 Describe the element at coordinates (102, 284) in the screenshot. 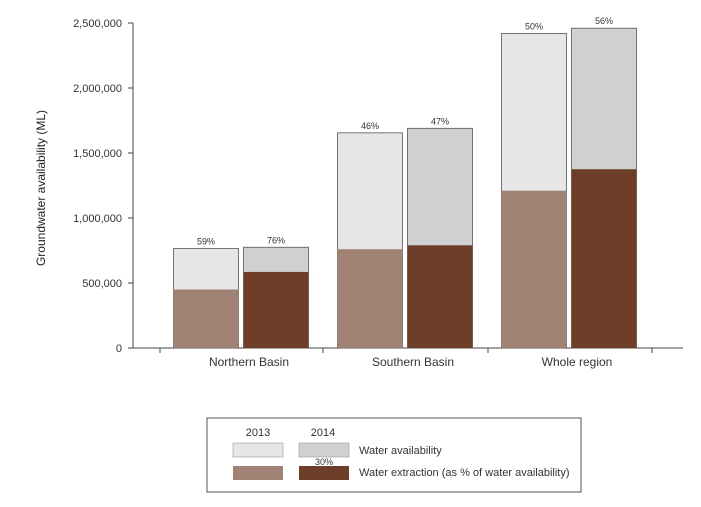

I see `y-tick-label: 500,000` at that location.